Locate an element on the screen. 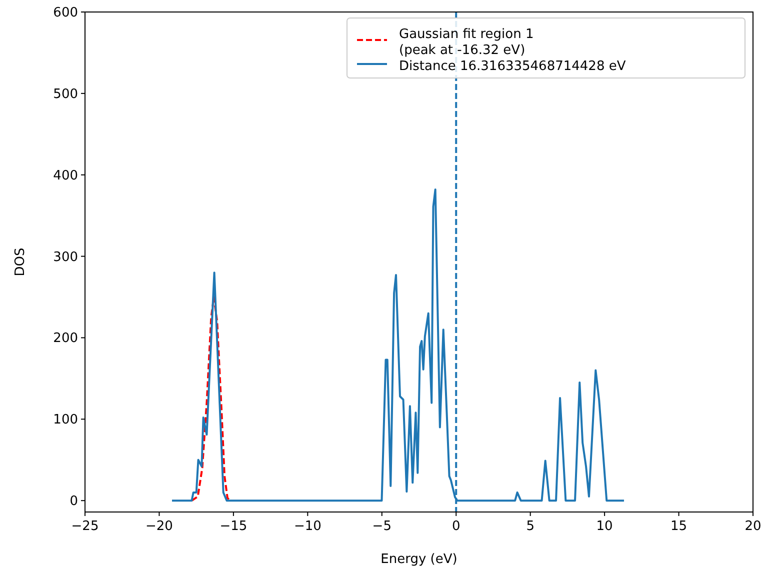 The width and height of the screenshot is (766, 572). x-tick-label: −5 is located at coordinates (382, 526).